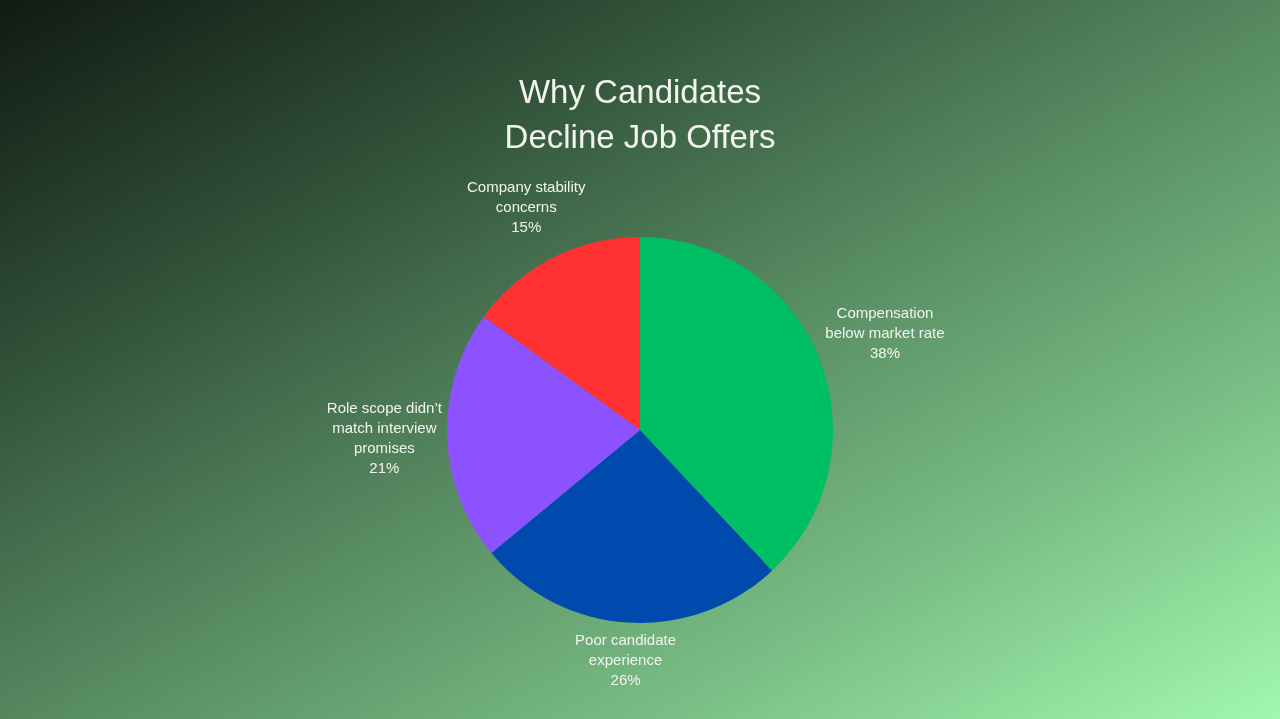 This screenshot has width=1280, height=719. Describe the element at coordinates (384, 428) in the screenshot. I see `slice-label: Role scope didn’t match interview promises` at that location.